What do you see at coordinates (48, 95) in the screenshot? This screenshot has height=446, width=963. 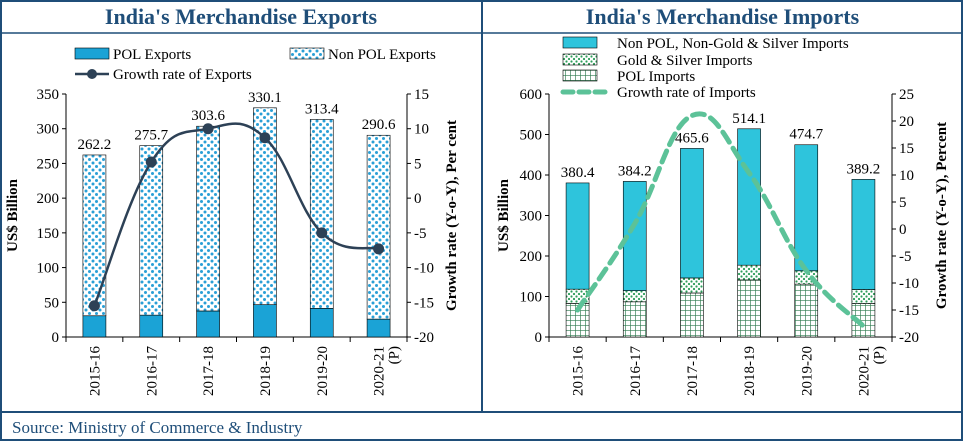 I see `y-tick-label: 350` at bounding box center [48, 95].